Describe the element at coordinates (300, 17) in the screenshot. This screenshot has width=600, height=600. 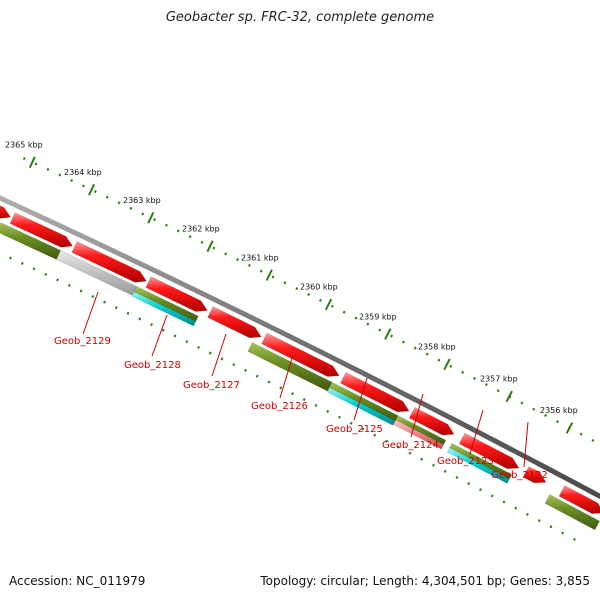
I see `map-title: Geobacter sp. FRC-32, complete genome` at that location.